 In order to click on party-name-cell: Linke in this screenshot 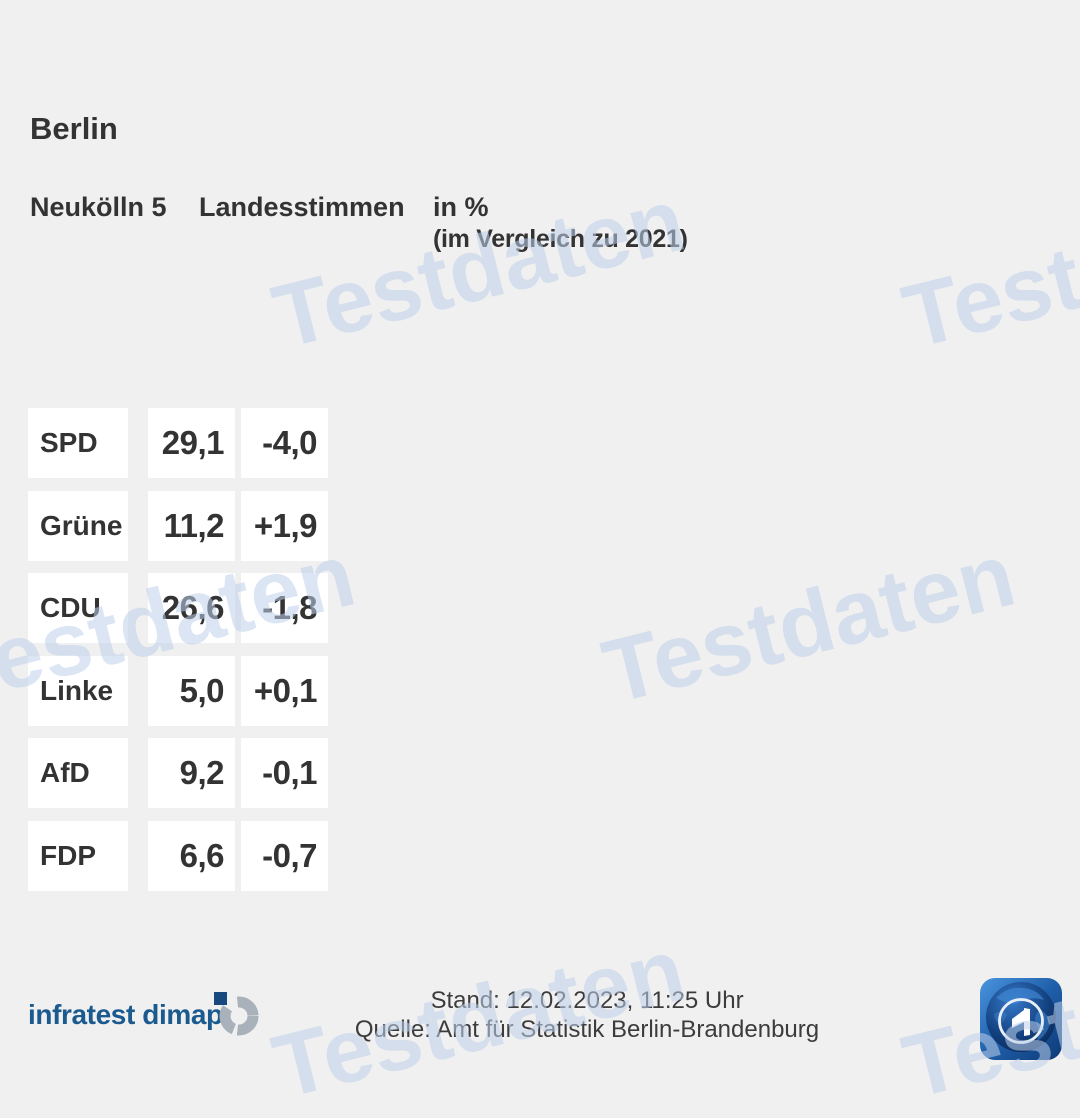, I will do `click(78, 690)`.